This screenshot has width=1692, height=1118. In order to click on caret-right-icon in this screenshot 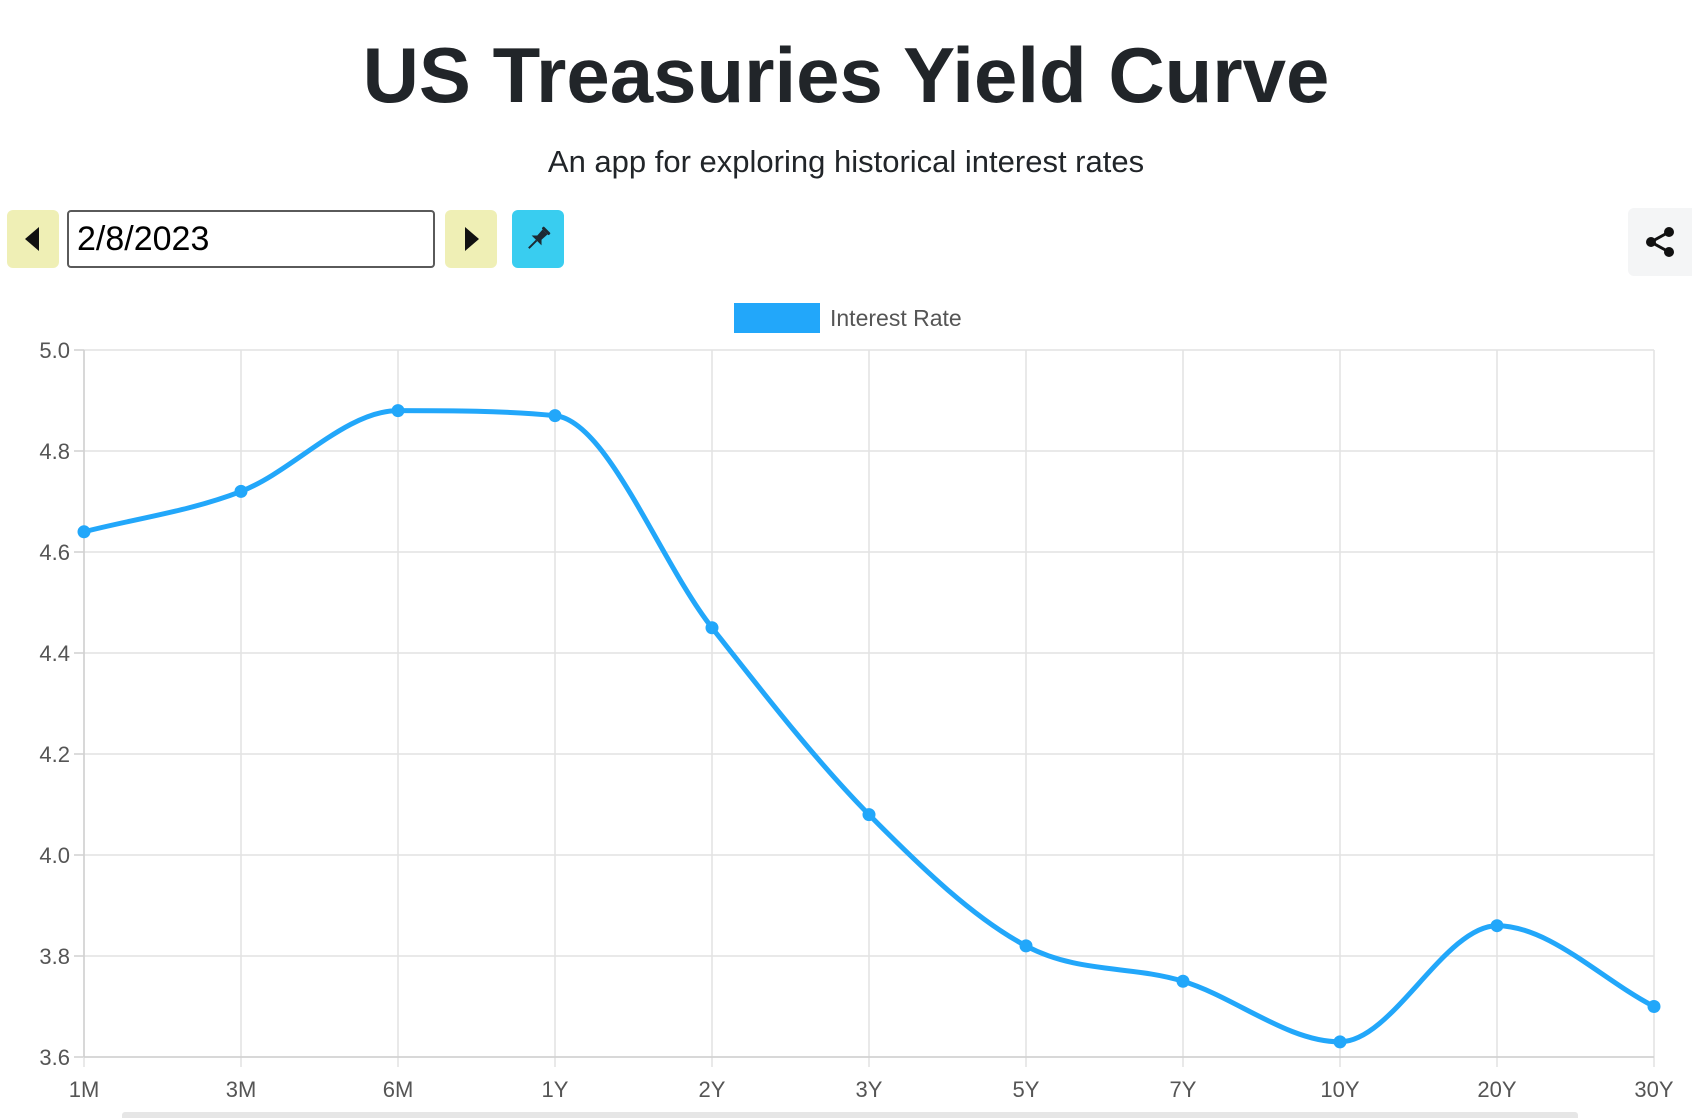, I will do `click(472, 239)`.